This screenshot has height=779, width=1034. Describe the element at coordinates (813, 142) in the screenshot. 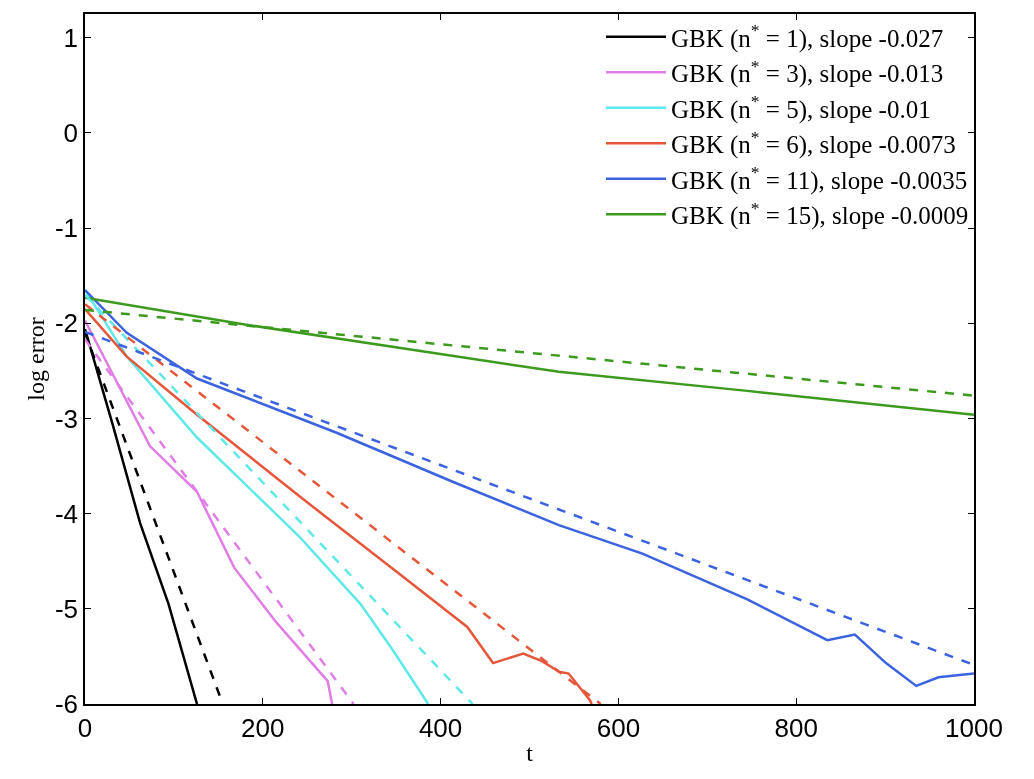

I see `legend-label: GBK (n$^{*}$ = 6), slope -0.0073` at that location.